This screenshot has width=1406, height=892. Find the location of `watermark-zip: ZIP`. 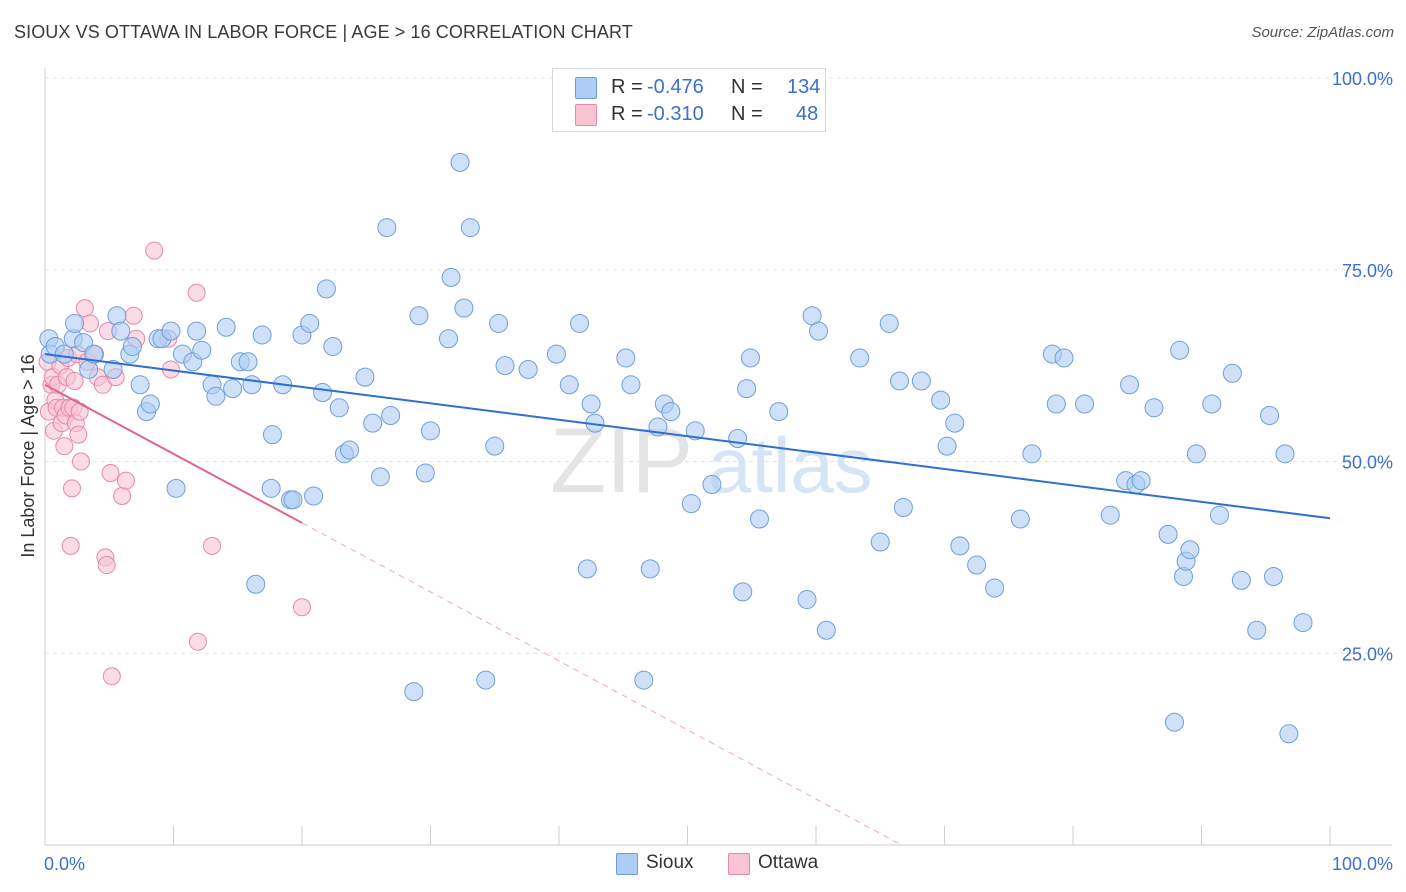

watermark-zip: ZIP is located at coordinates (621, 461).